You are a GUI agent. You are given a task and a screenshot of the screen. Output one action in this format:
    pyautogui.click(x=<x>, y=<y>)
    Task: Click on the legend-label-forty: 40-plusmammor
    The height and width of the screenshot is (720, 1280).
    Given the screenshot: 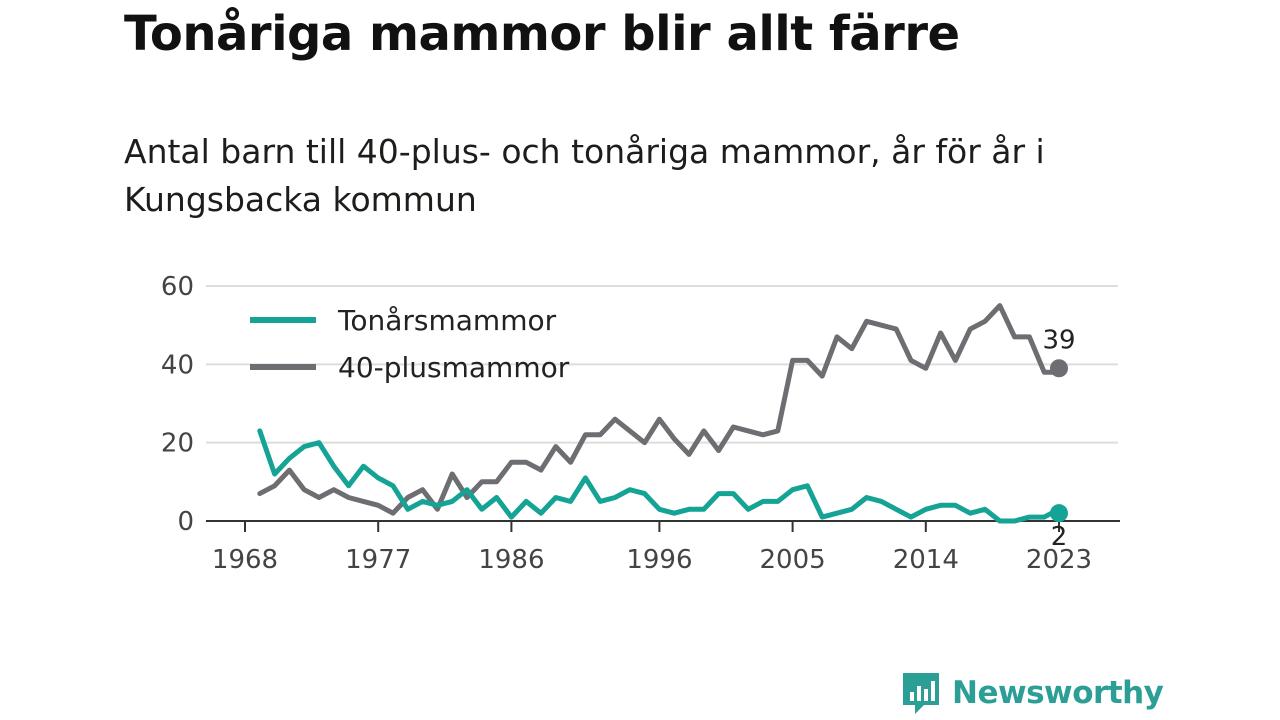 What is the action you would take?
    pyautogui.click(x=454, y=367)
    